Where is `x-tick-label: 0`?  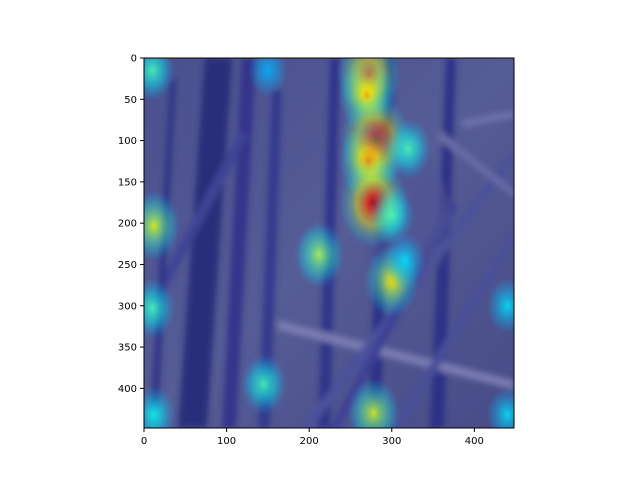
x-tick-label: 0 is located at coordinates (144, 441).